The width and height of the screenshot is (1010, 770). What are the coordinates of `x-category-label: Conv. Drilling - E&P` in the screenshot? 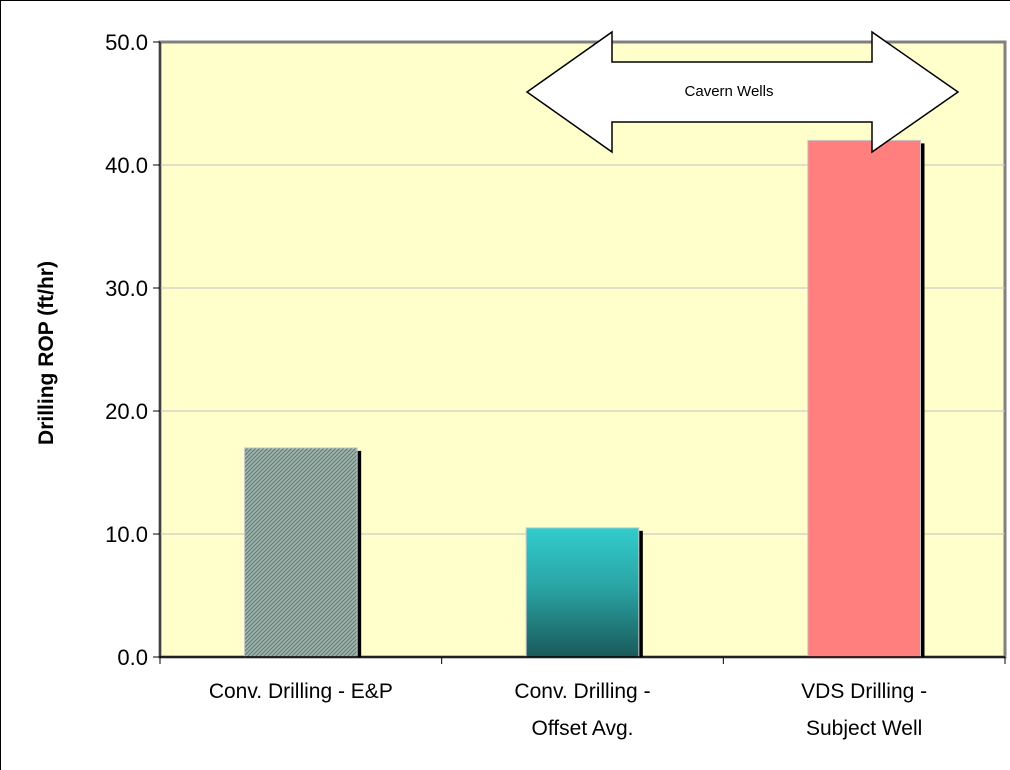 It's located at (301, 691).